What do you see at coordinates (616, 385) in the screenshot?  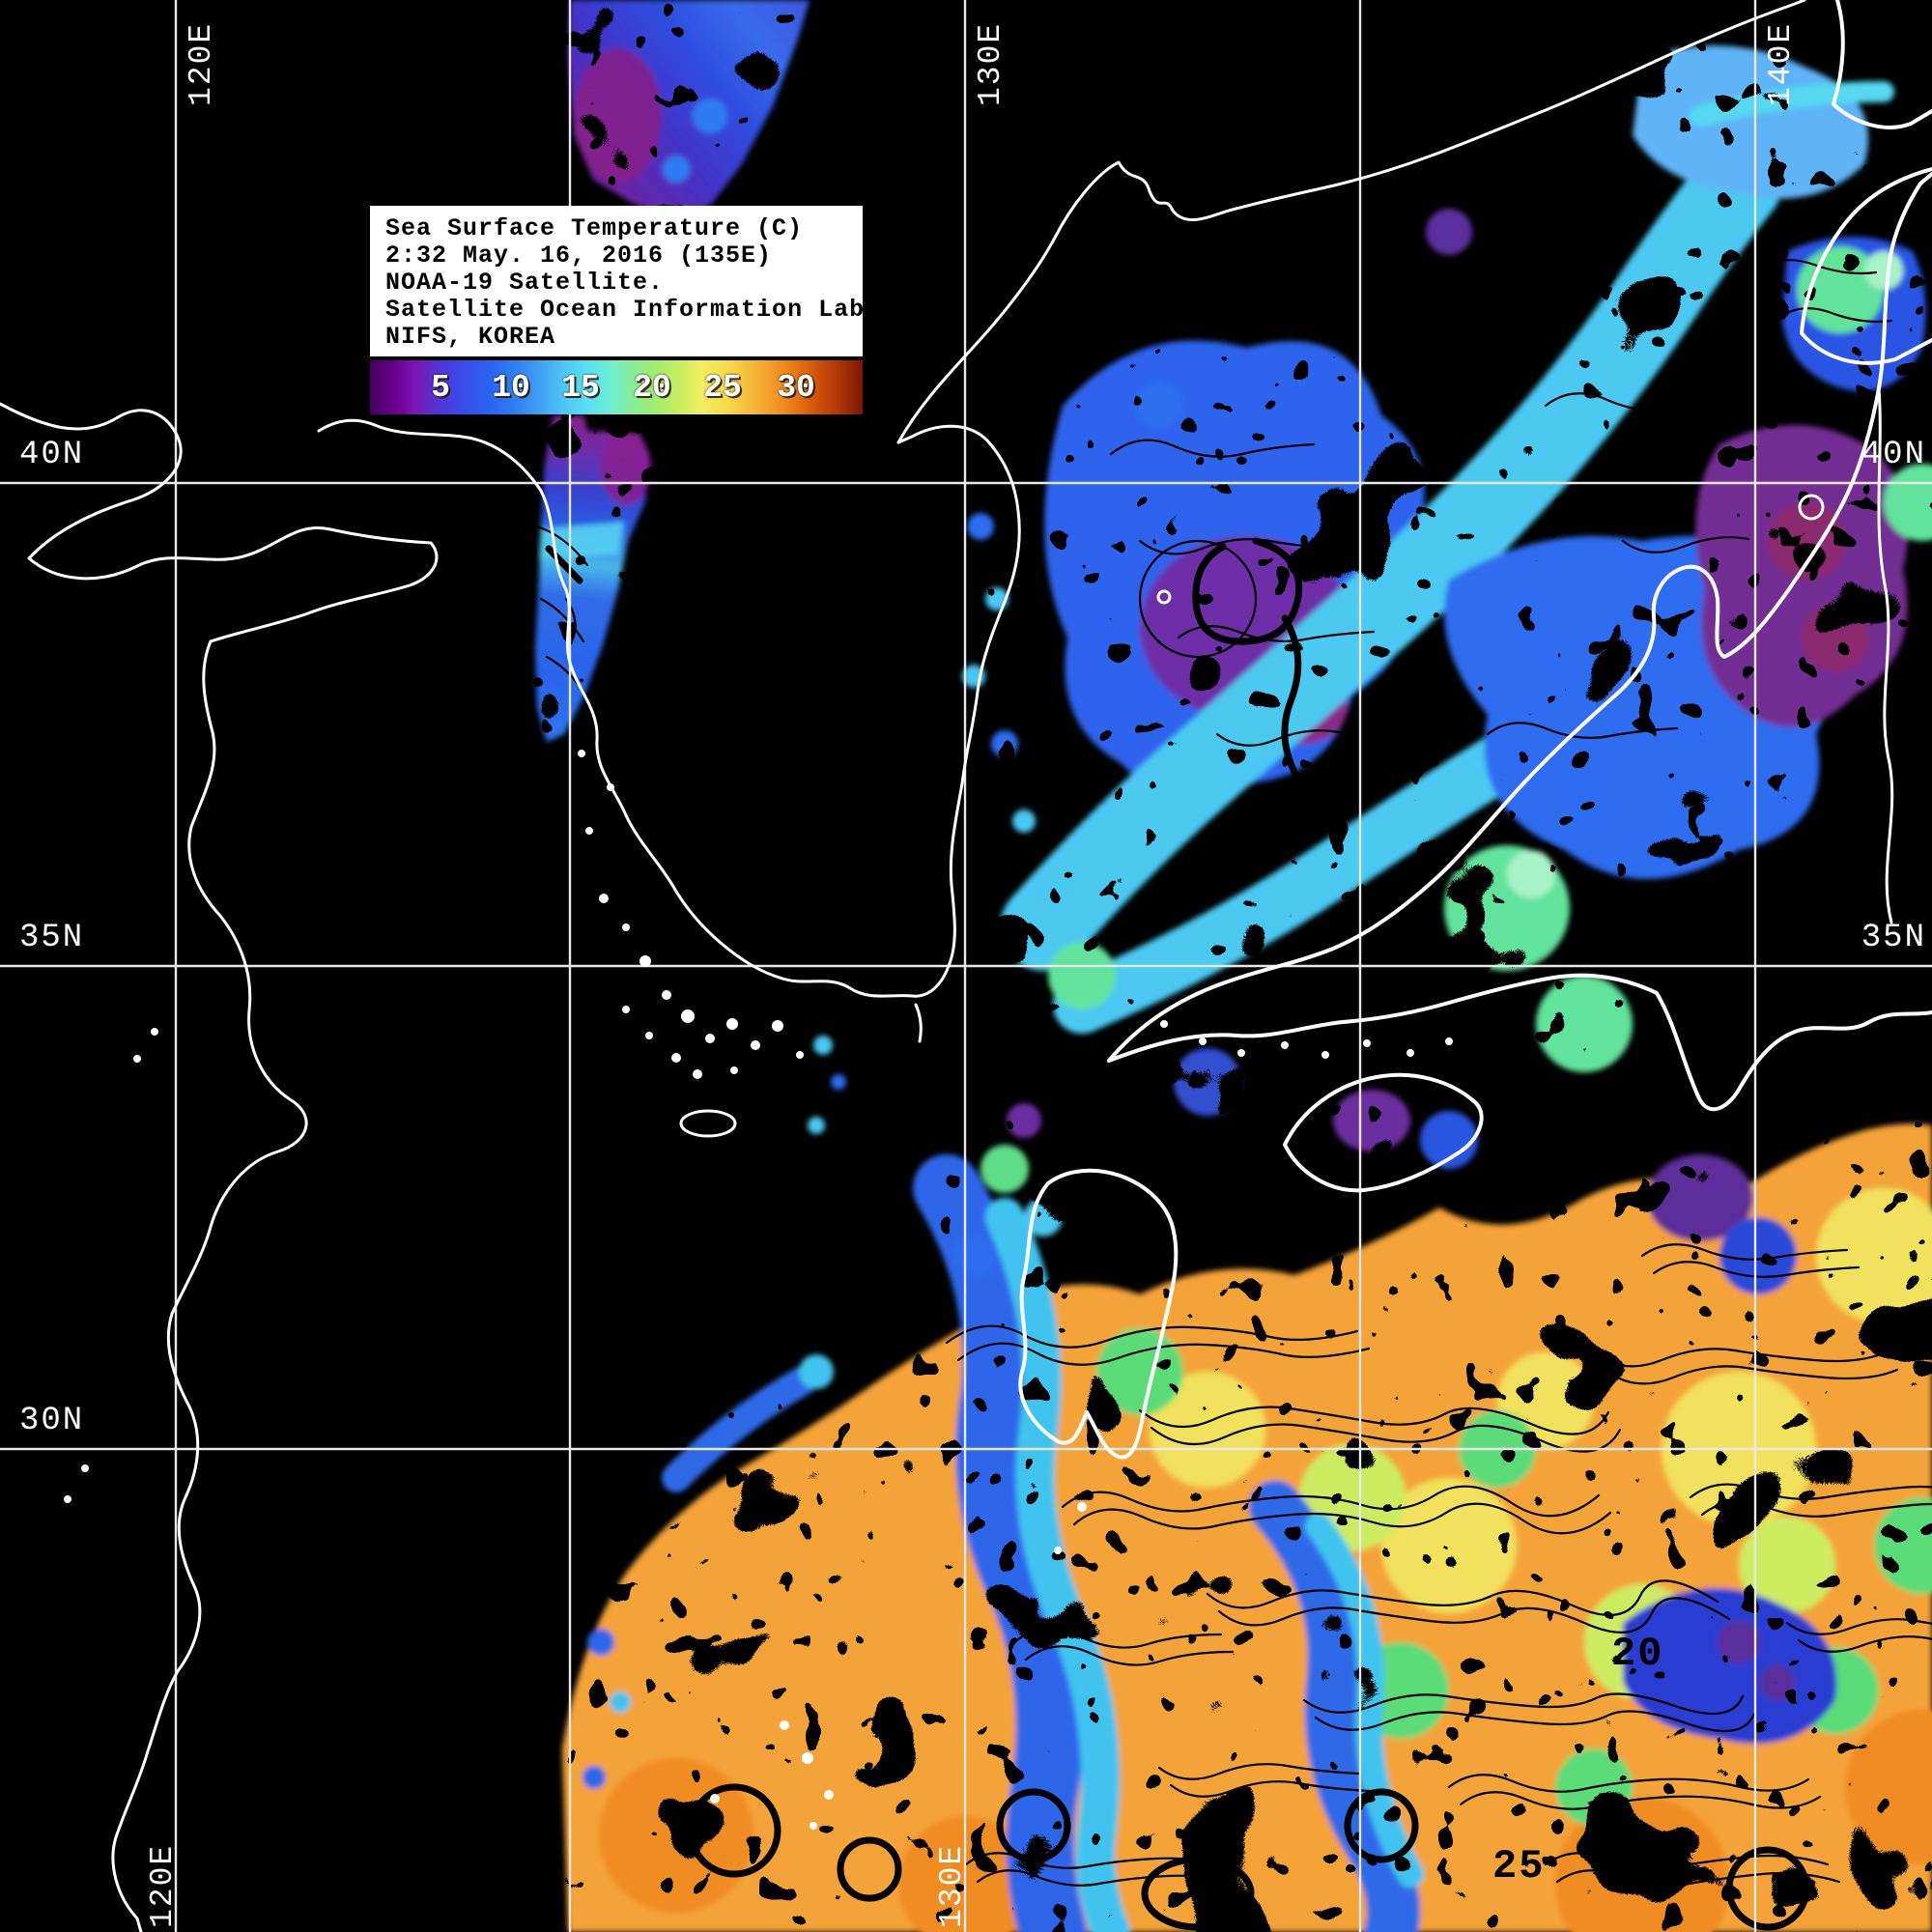 I see `temperature-colorbar: 5 10 15 20 25 30` at bounding box center [616, 385].